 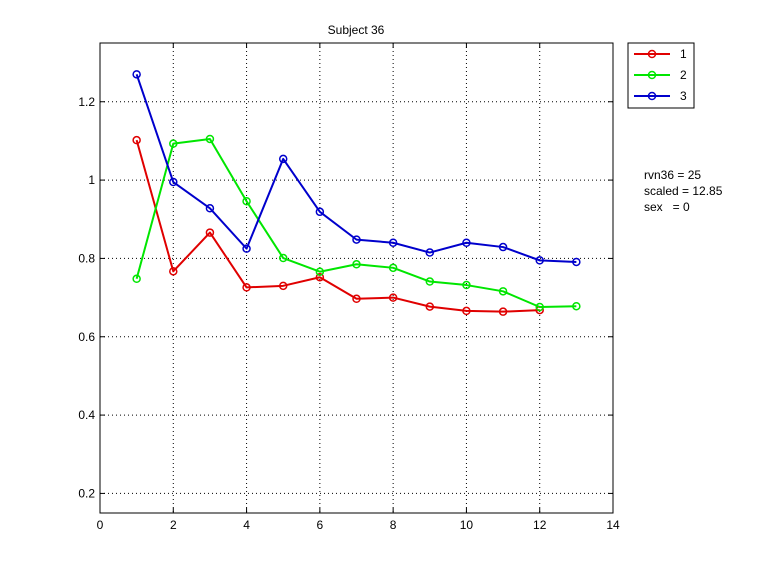 I want to click on y-tick-label: 1, so click(x=91, y=180).